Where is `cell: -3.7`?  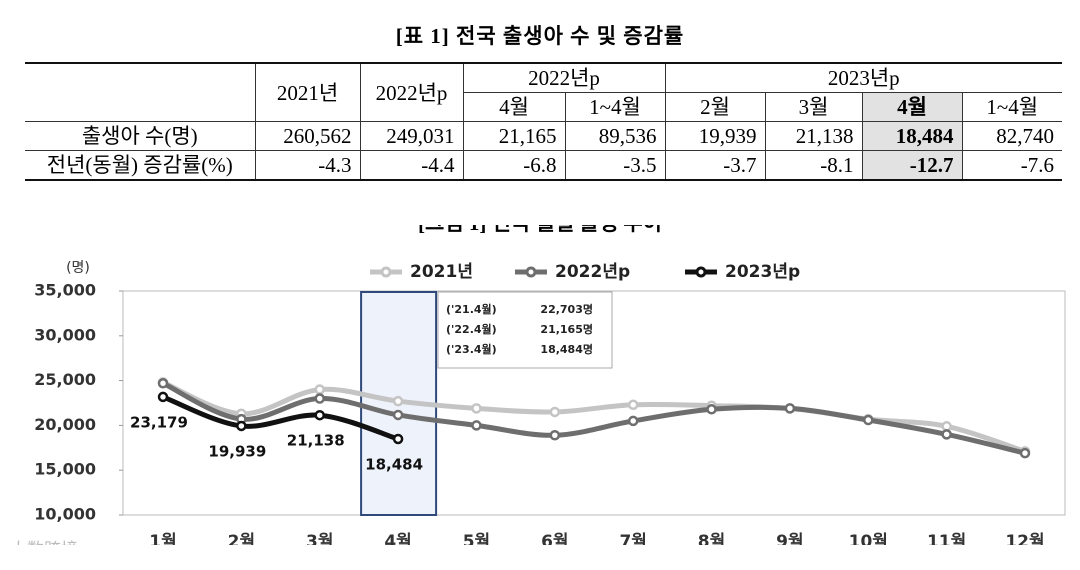
cell: -3.7 is located at coordinates (714, 165).